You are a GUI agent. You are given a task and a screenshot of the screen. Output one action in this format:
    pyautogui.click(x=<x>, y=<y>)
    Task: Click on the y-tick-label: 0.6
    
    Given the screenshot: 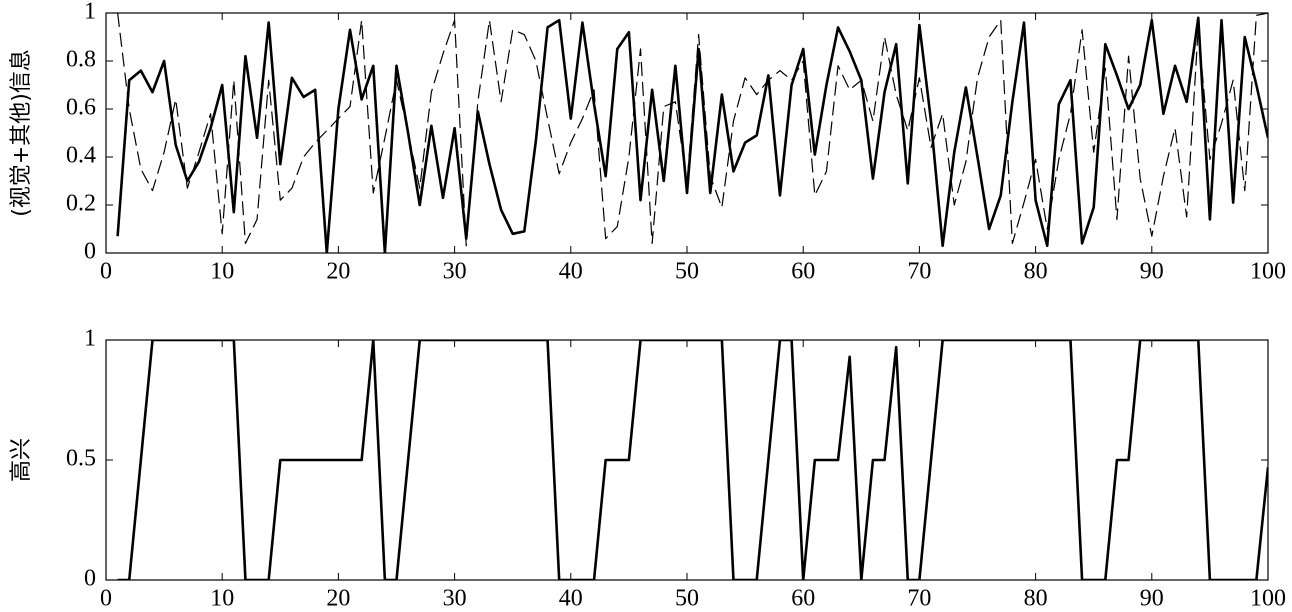 What is the action you would take?
    pyautogui.click(x=81, y=108)
    